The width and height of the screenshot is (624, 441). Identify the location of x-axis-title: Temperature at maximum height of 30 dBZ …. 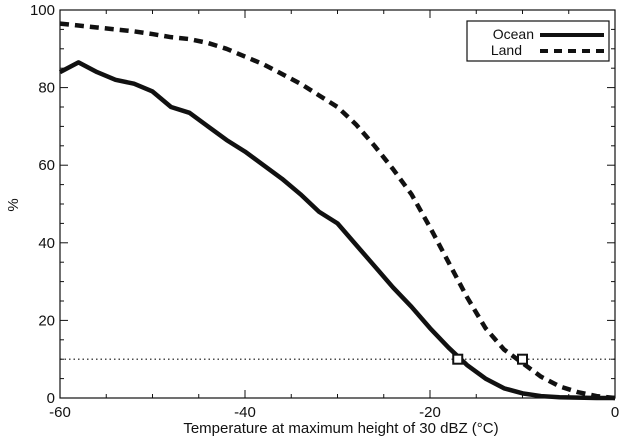
(340, 428).